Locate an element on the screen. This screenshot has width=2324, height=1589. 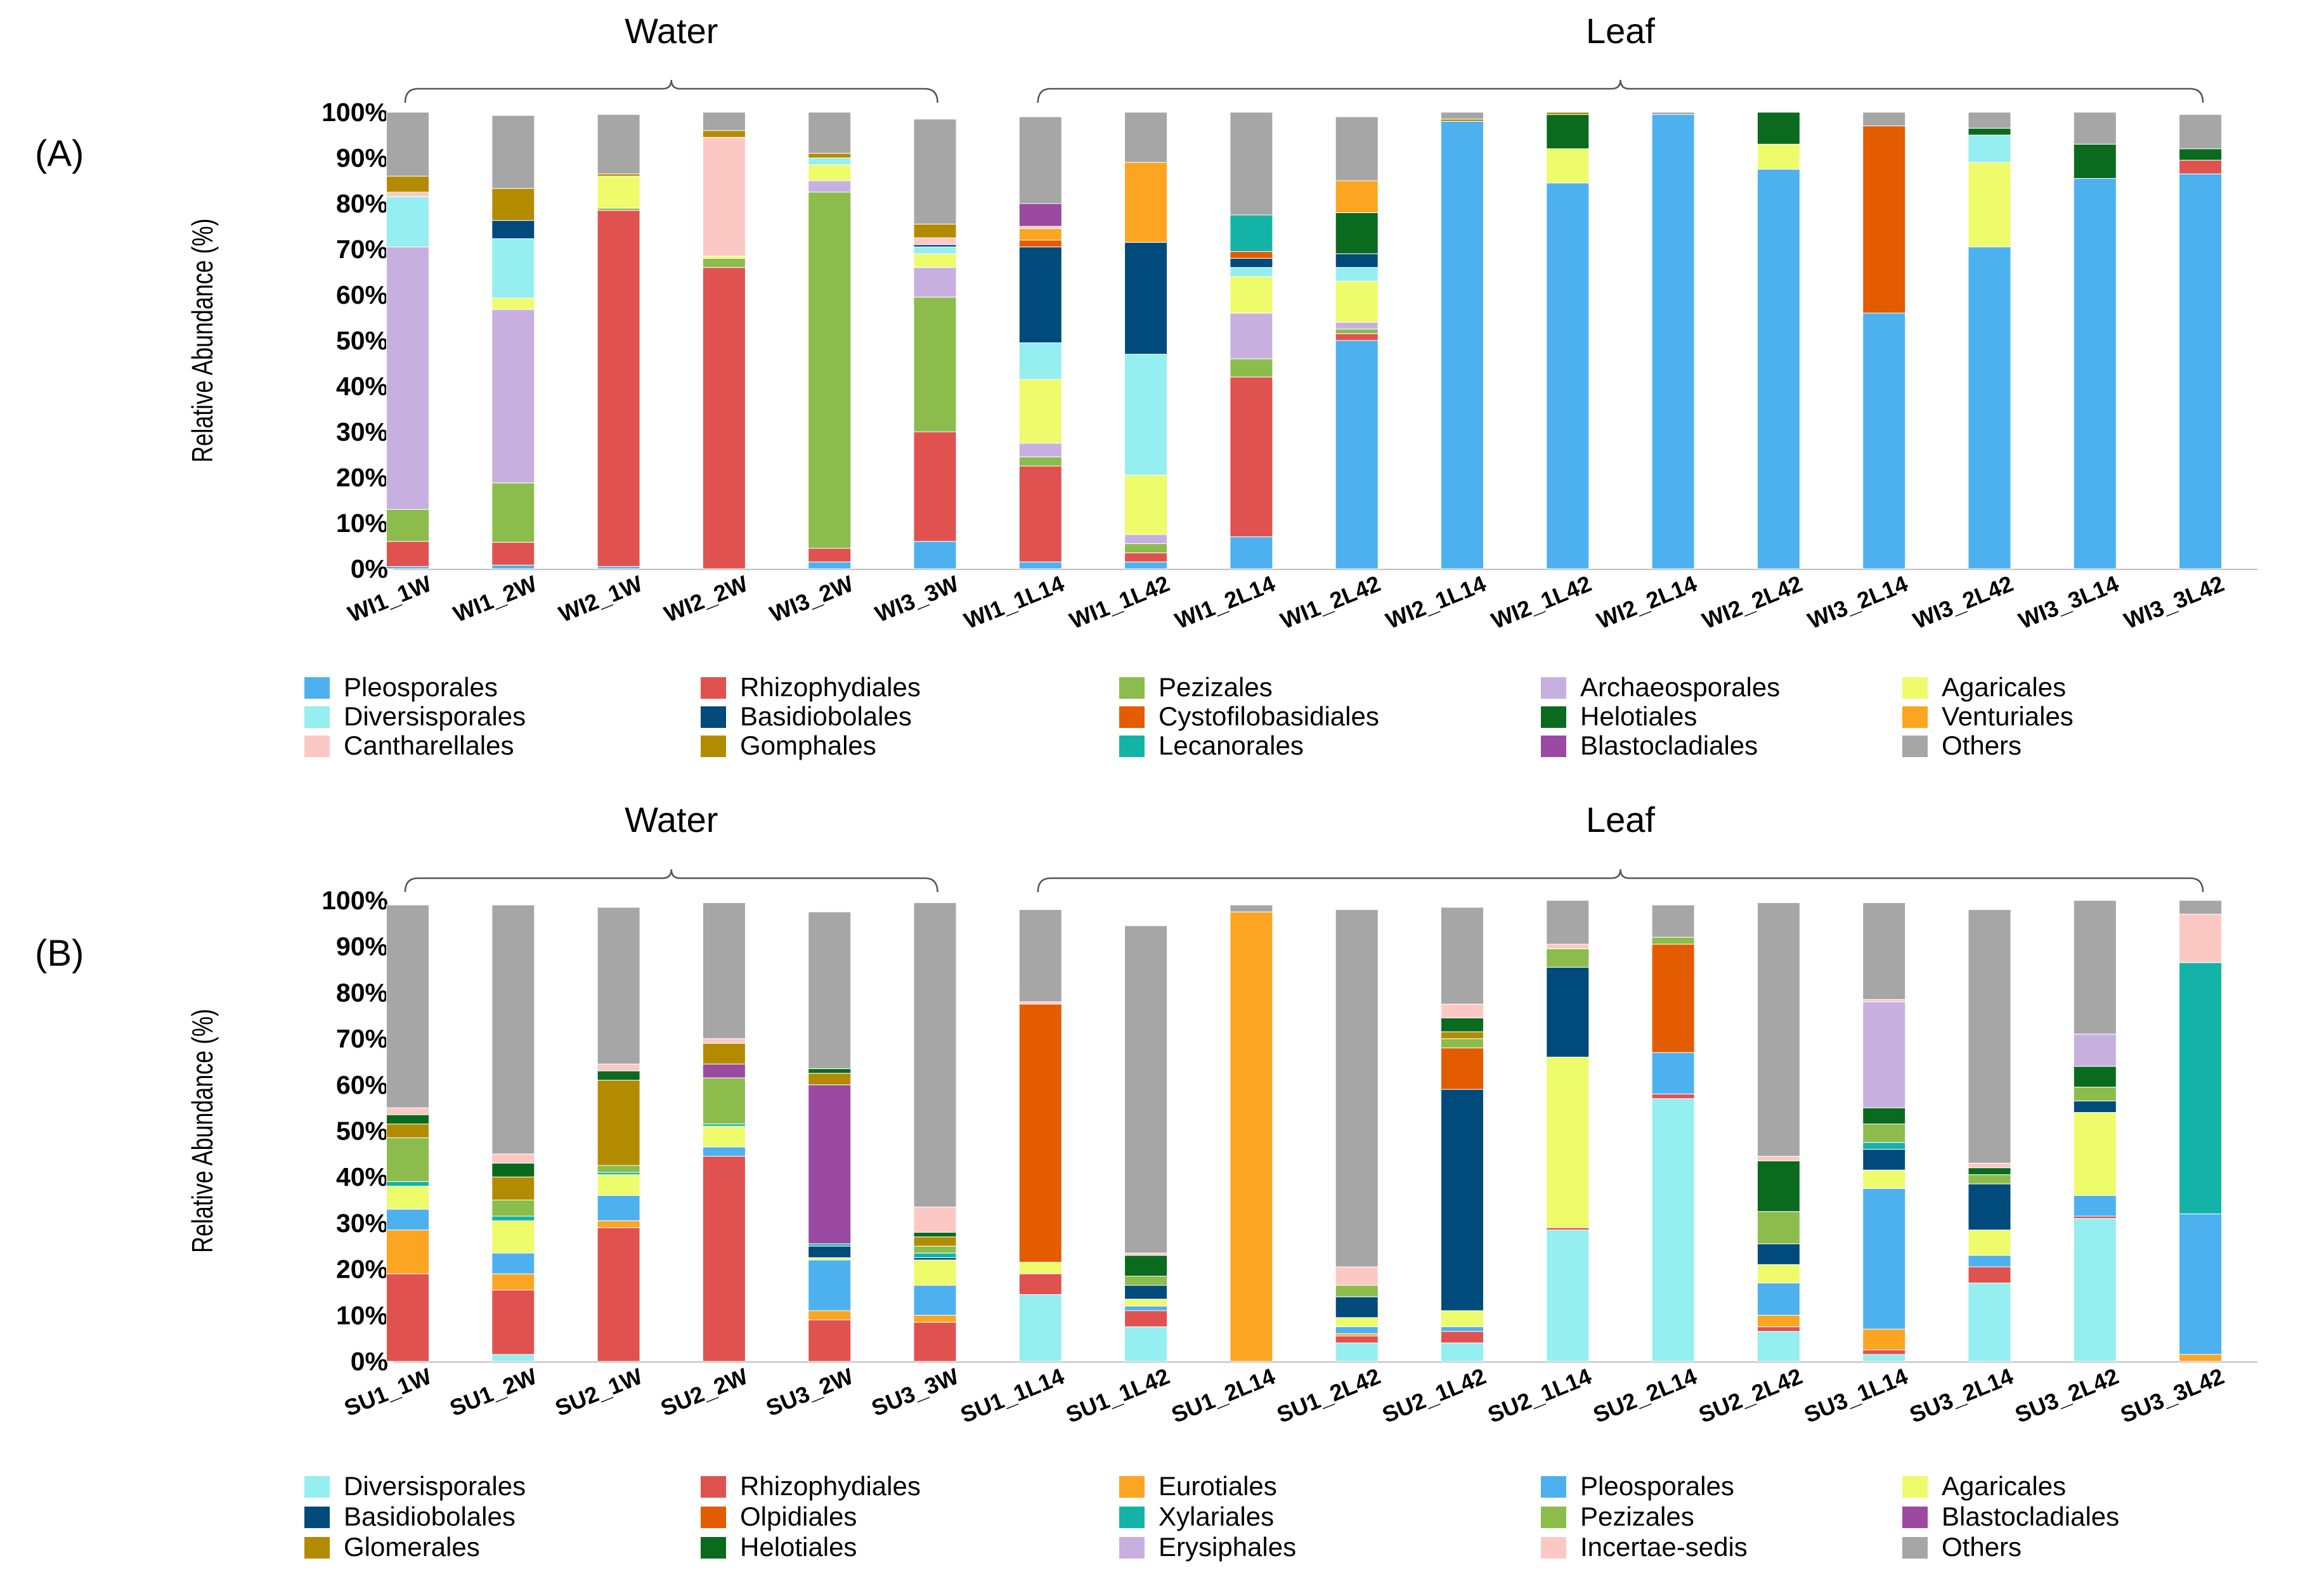
bar-segment-others-su2-1w is located at coordinates (618, 986).